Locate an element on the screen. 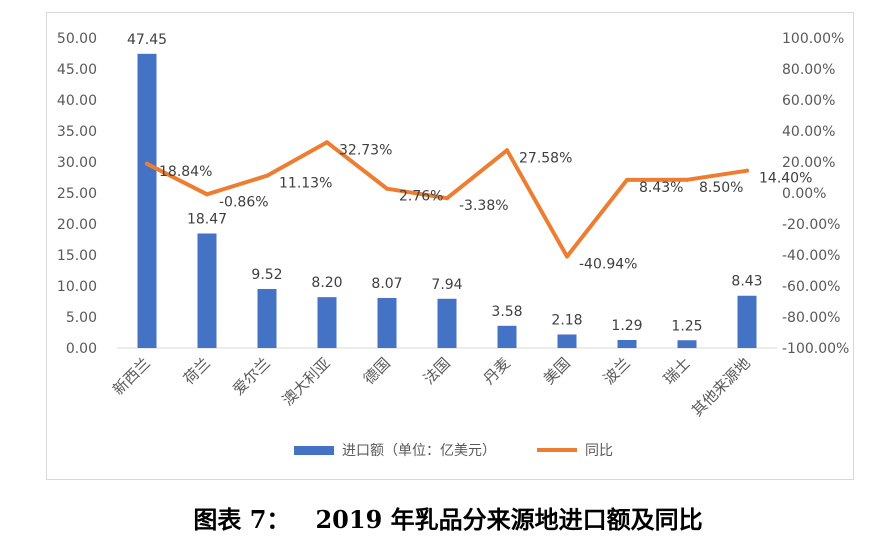 Image resolution: width=896 pixels, height=542 pixels. legend-bar-swatch is located at coordinates (314, 450).